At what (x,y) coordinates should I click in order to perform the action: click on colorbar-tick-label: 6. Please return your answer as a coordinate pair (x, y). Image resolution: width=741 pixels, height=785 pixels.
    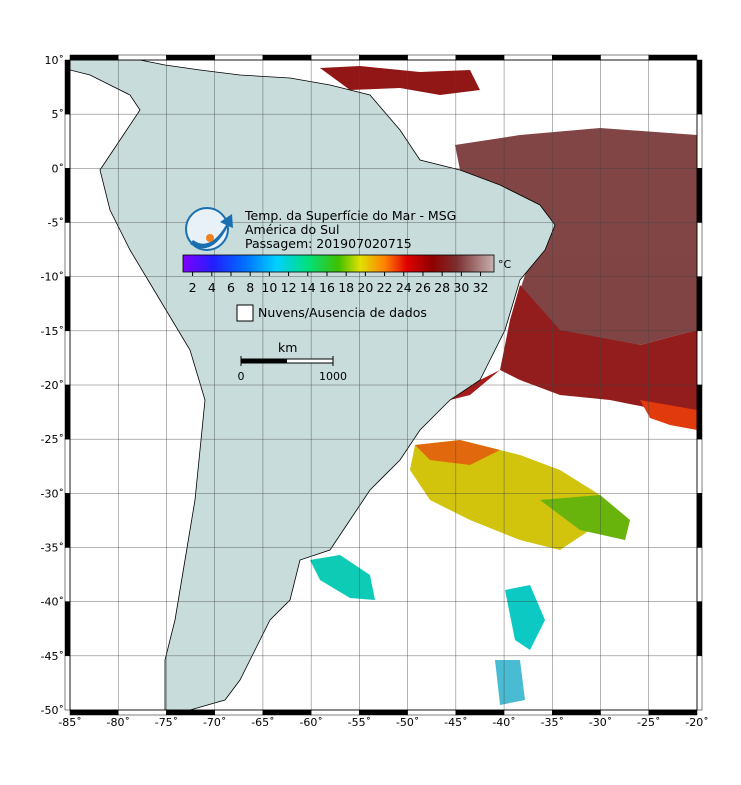
    Looking at the image, I should click on (231, 287).